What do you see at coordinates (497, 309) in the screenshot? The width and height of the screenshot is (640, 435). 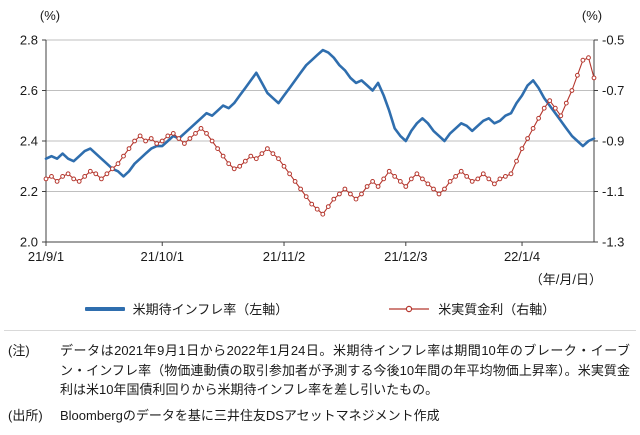 I see `legend-label-realyield: 米実質金利（右軸）` at bounding box center [497, 309].